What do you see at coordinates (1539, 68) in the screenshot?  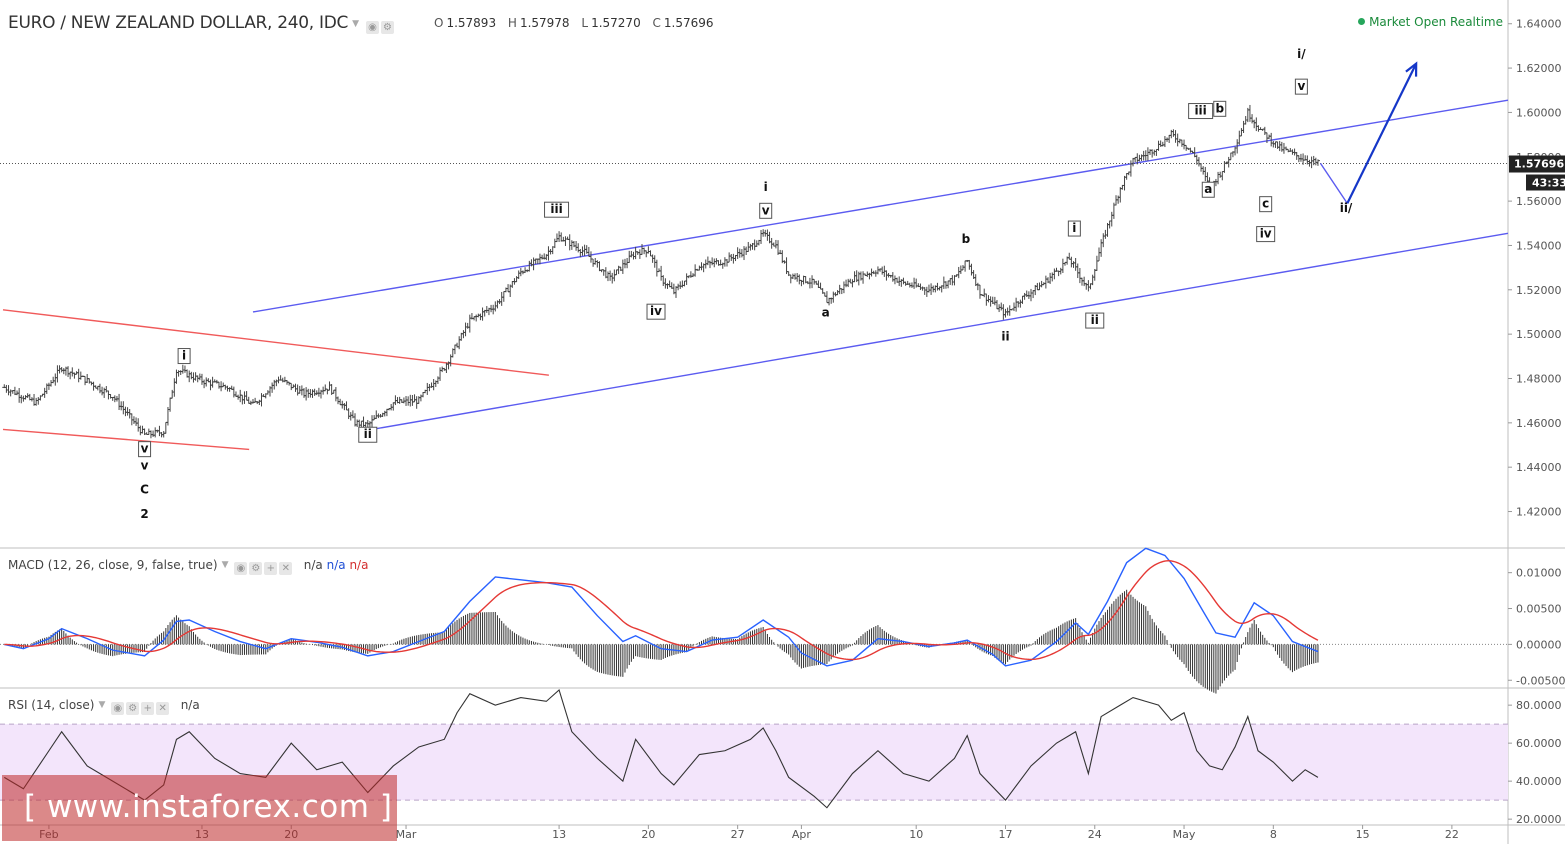 I see `price-tick-label: 1.62000` at bounding box center [1539, 68].